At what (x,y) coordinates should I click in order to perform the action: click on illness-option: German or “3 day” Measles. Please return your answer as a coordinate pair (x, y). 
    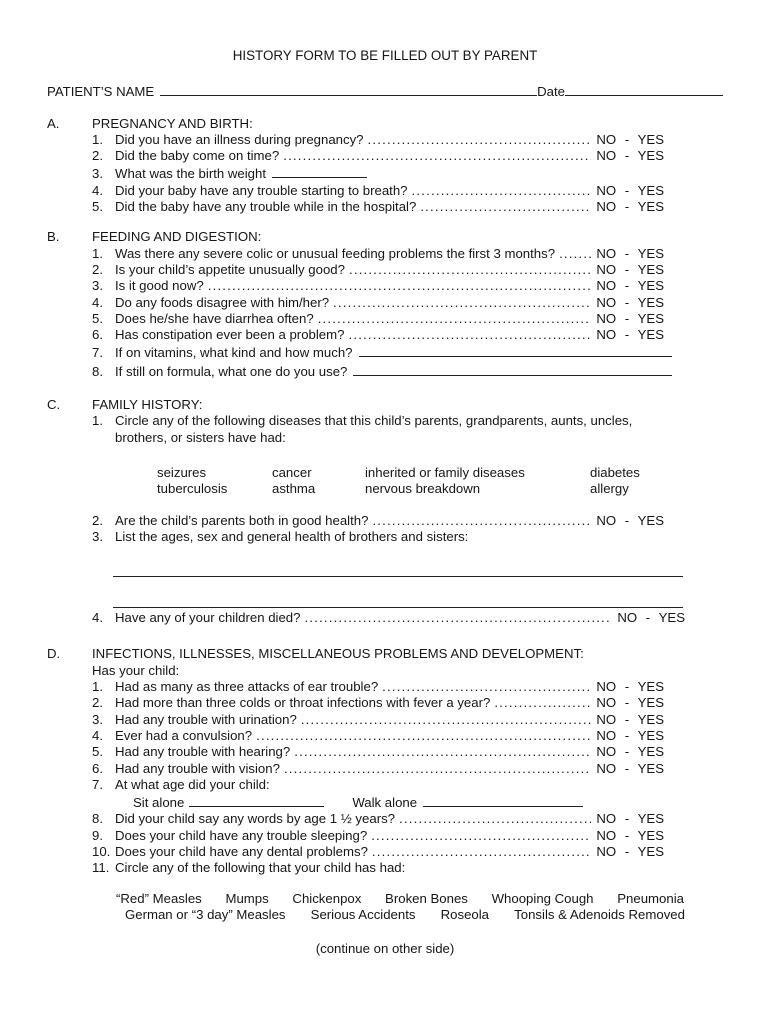
    Looking at the image, I should click on (205, 914).